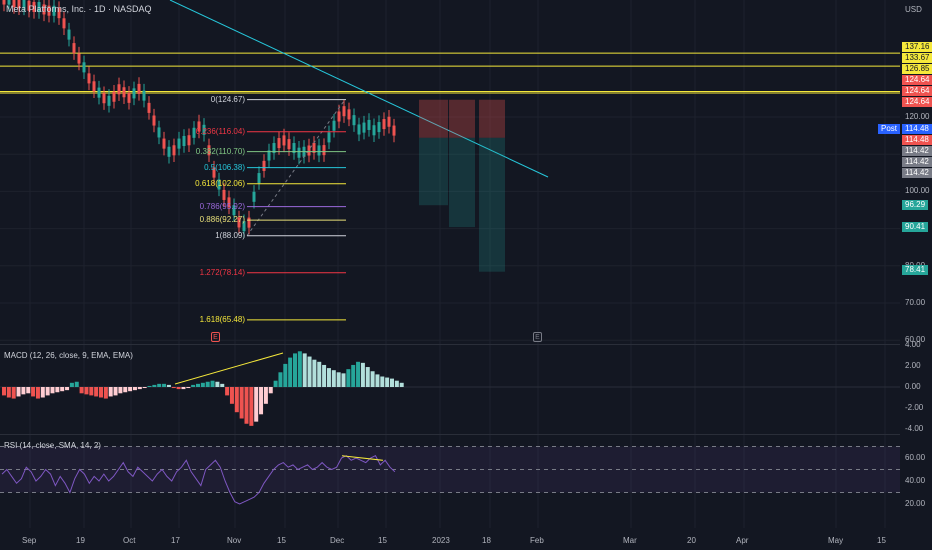 This screenshot has width=932, height=550. I want to click on rsi-axis-tick: 40.00, so click(915, 480).